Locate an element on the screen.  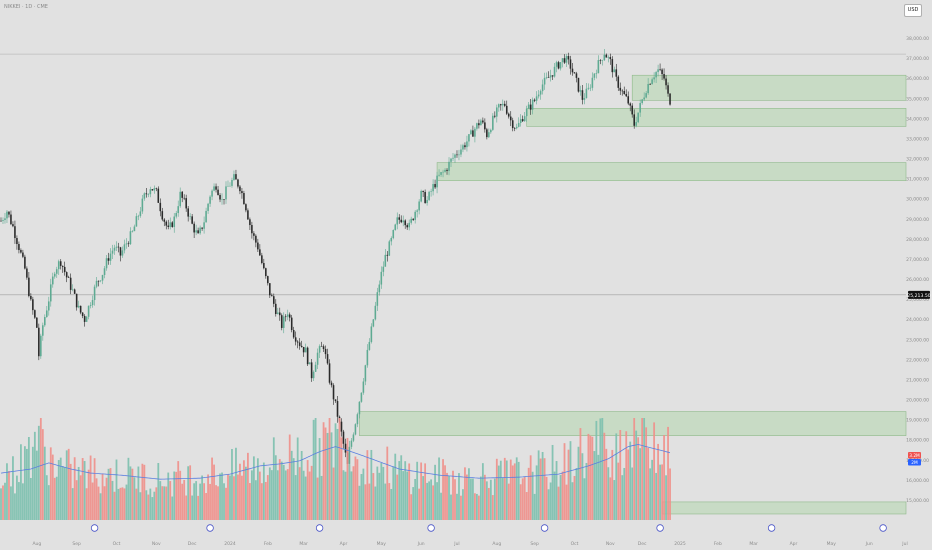
x-tick-label: 2024 is located at coordinates (230, 544).